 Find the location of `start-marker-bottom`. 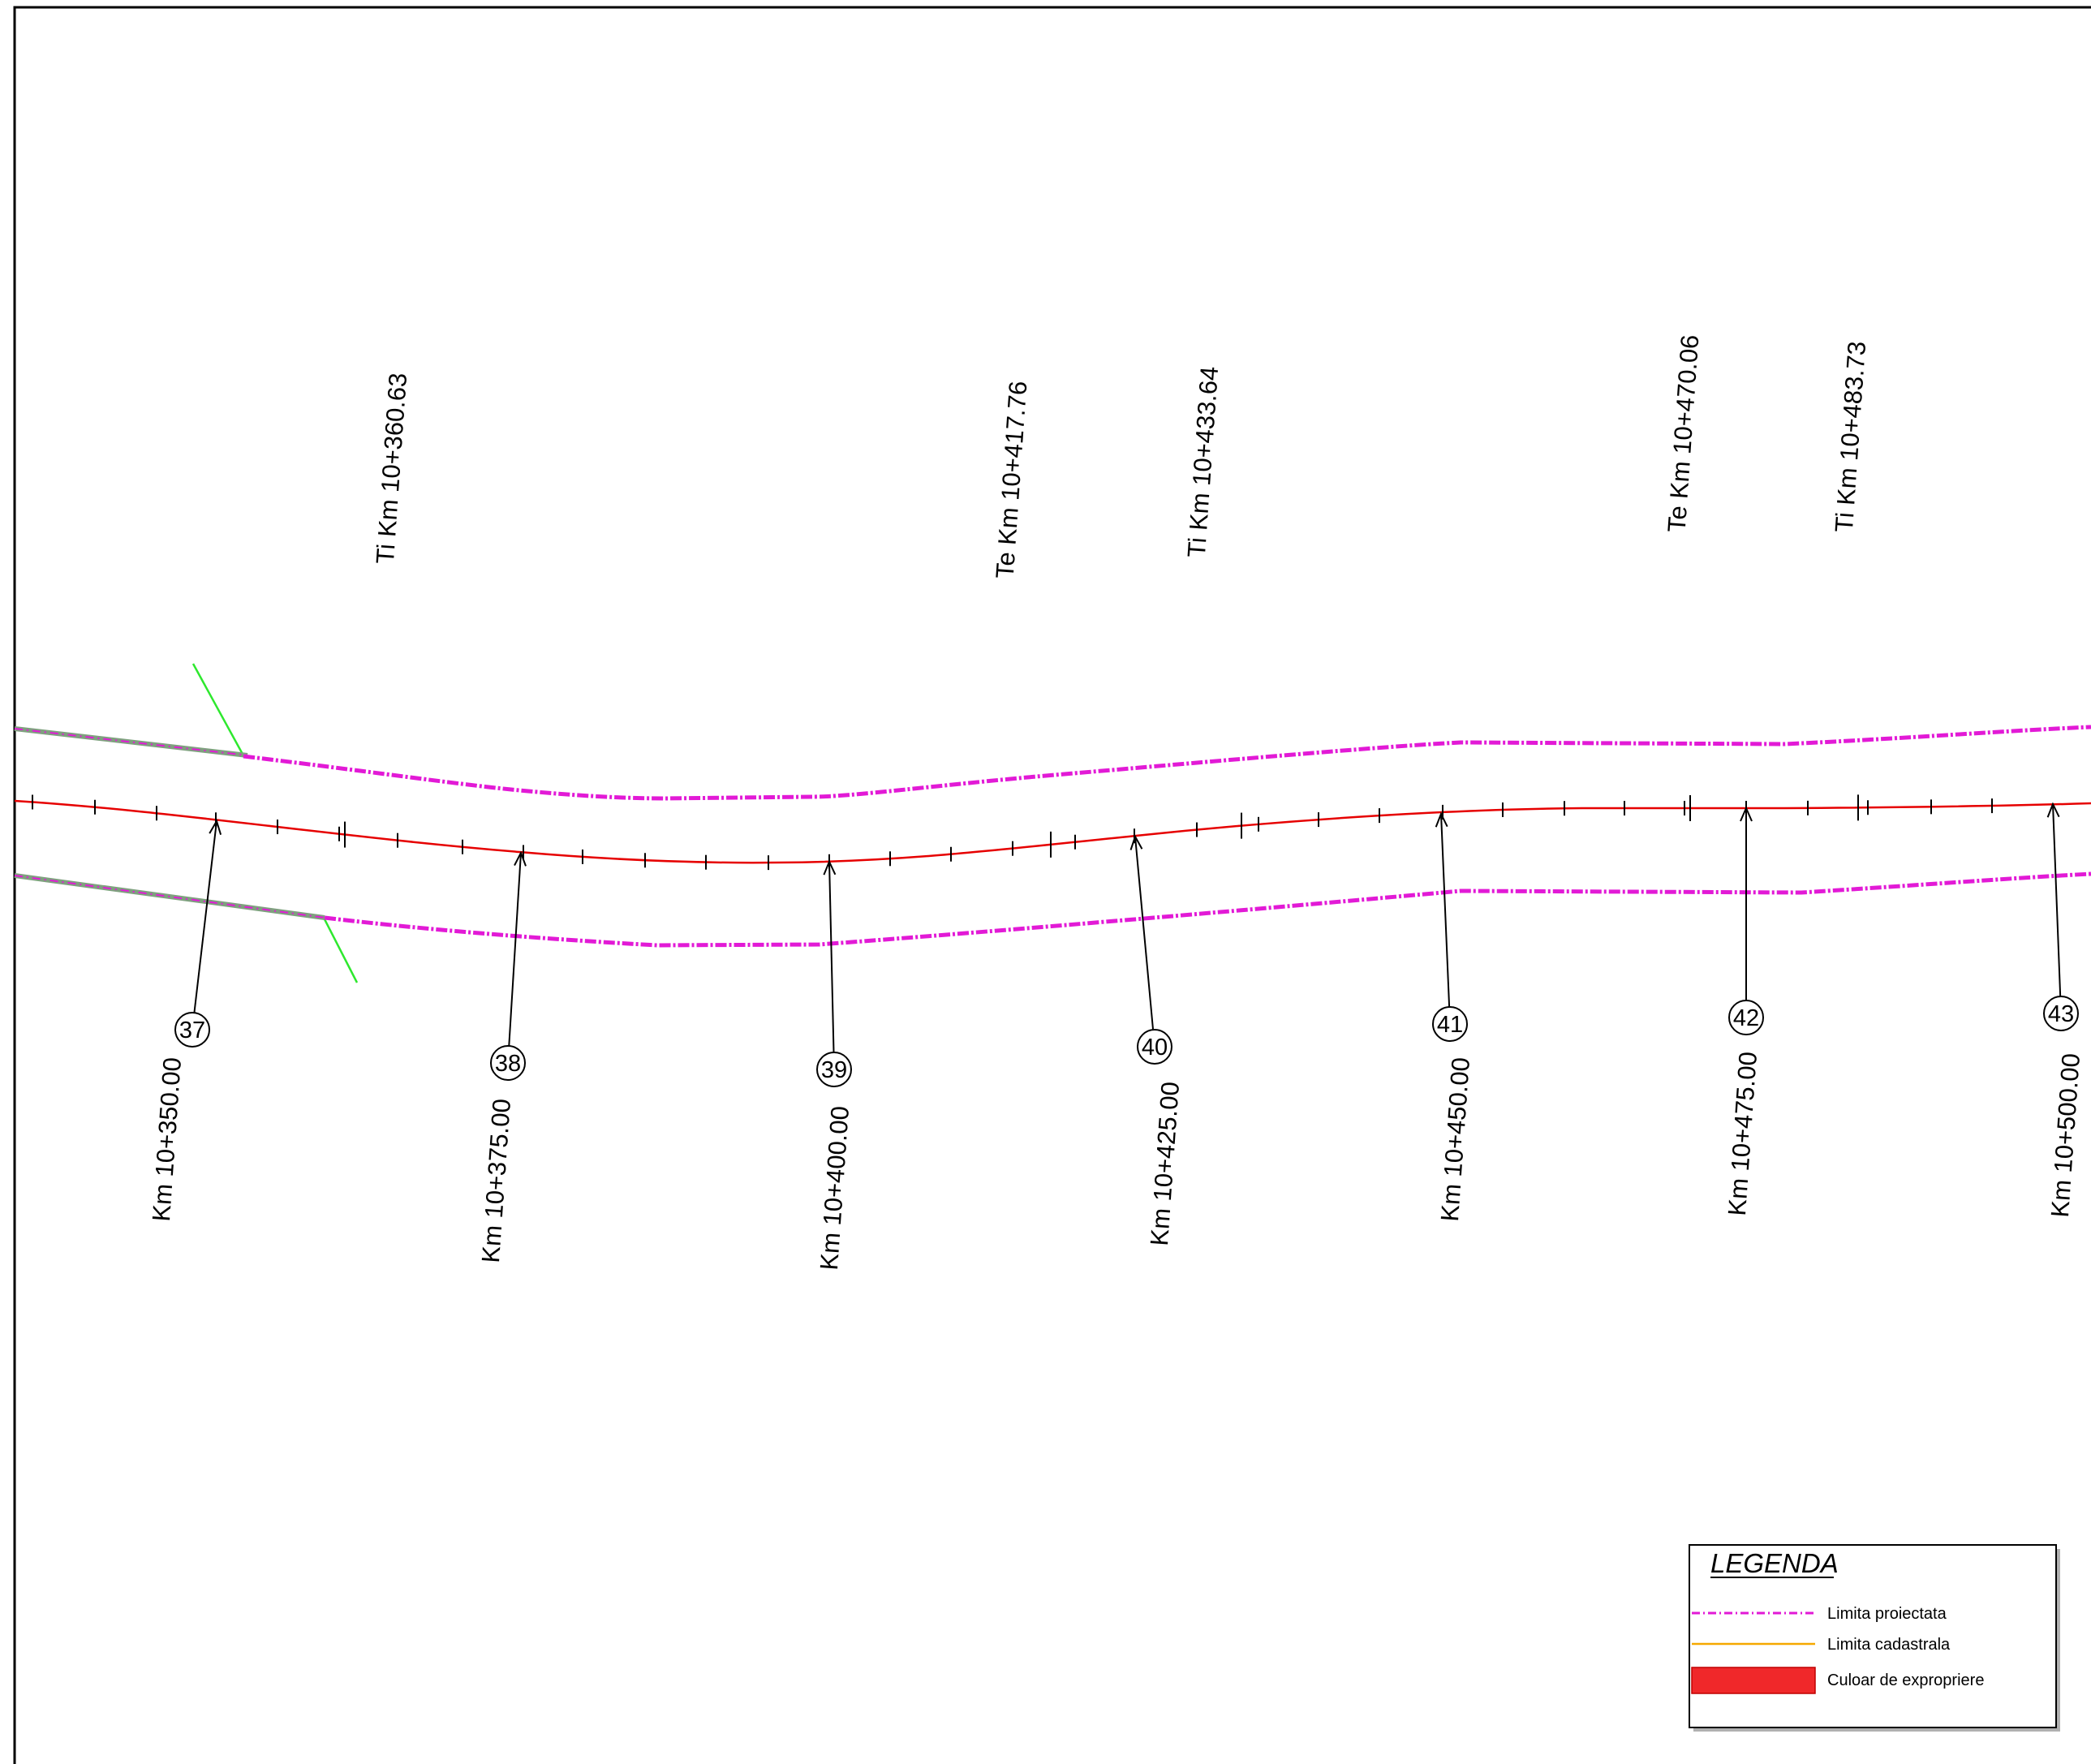

start-marker-bottom is located at coordinates (340, 949).